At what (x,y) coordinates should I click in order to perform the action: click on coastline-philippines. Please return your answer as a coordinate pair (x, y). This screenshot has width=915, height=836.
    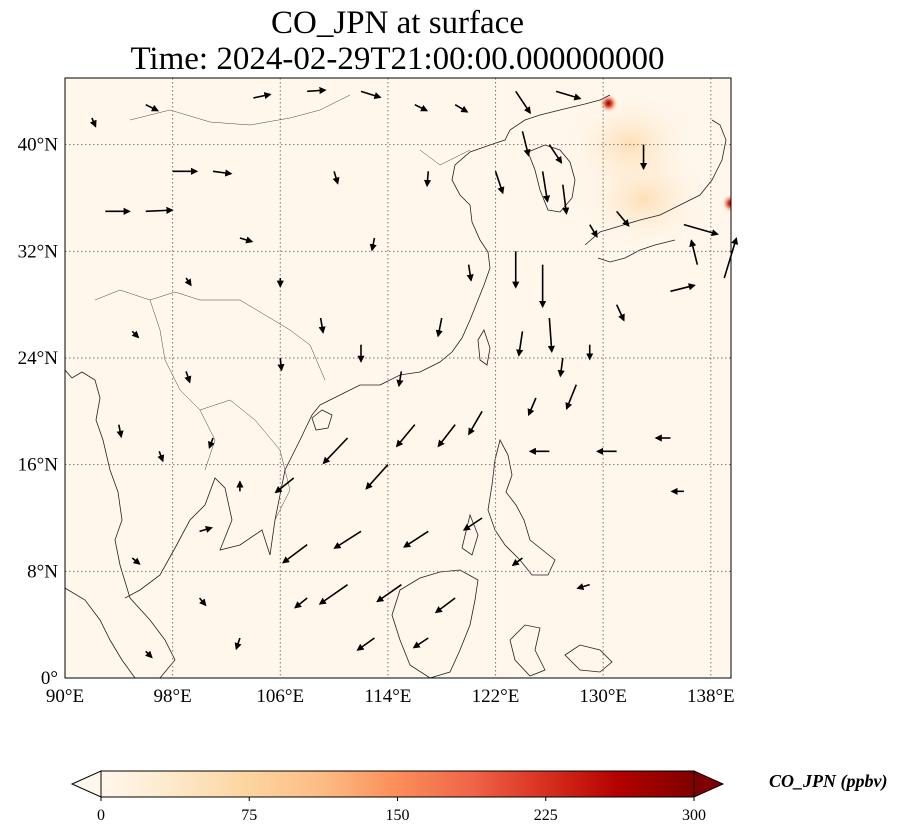
    Looking at the image, I should click on (508, 507).